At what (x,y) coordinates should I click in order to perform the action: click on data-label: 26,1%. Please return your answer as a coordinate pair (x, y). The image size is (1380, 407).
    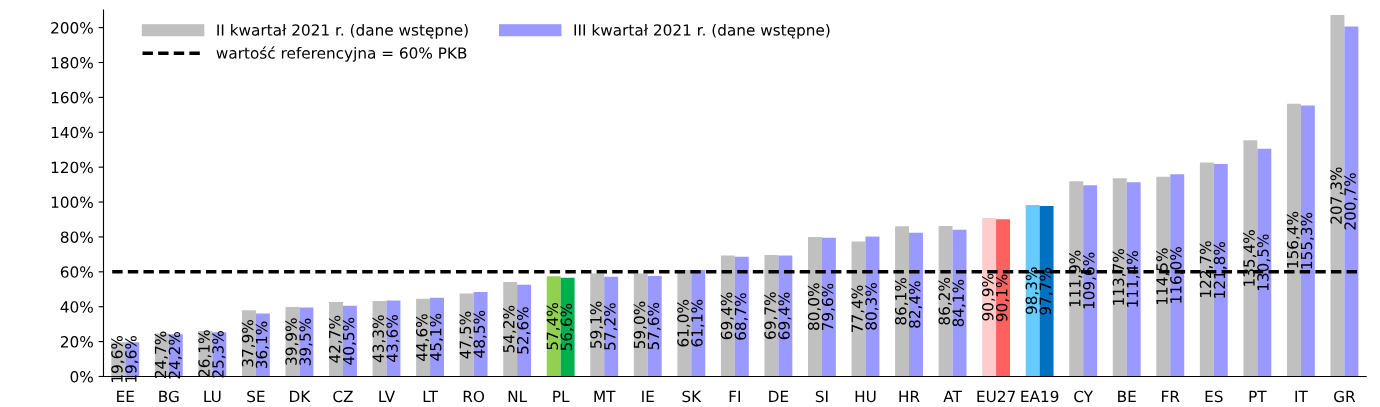
    Looking at the image, I should click on (205, 353).